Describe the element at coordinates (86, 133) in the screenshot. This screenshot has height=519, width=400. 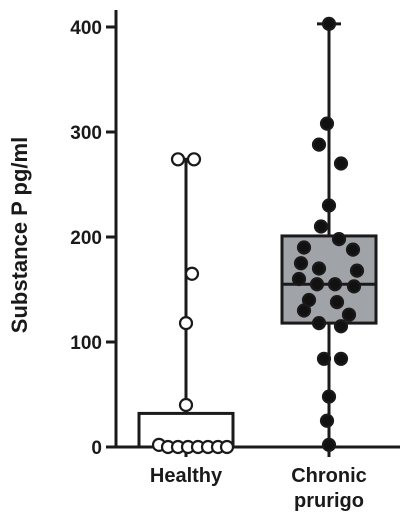
I see `y-tick-label-300: 300` at that location.